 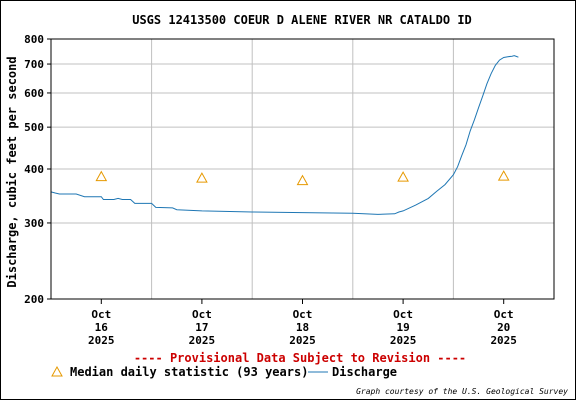 What do you see at coordinates (189, 372) in the screenshot?
I see `legend-median-label: Median daily statistic (93 years)` at bounding box center [189, 372].